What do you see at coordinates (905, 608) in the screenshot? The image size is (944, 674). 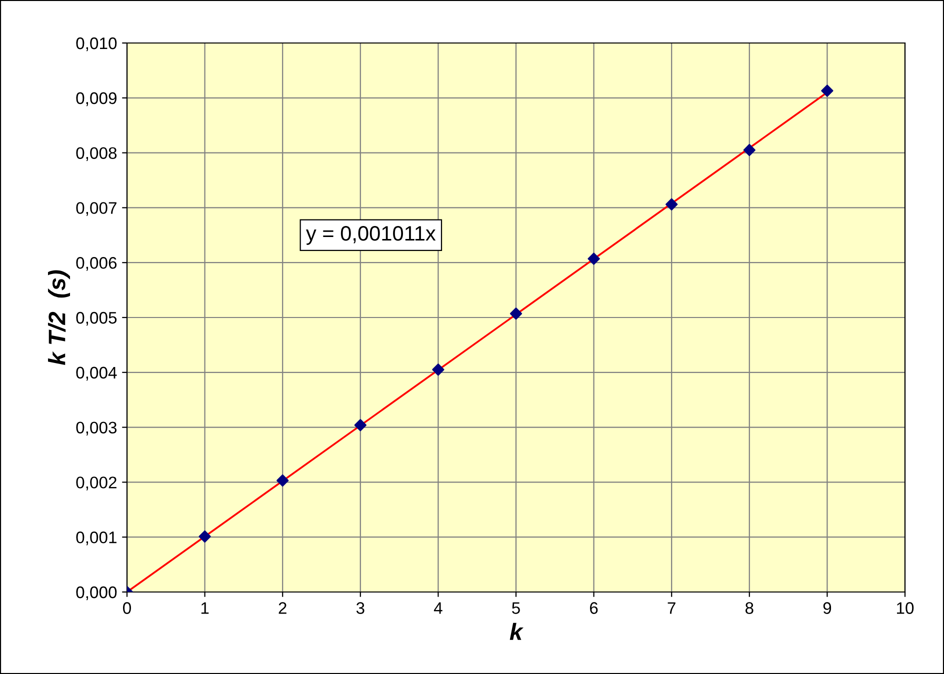 I see `x-tick-label: 10` at bounding box center [905, 608].